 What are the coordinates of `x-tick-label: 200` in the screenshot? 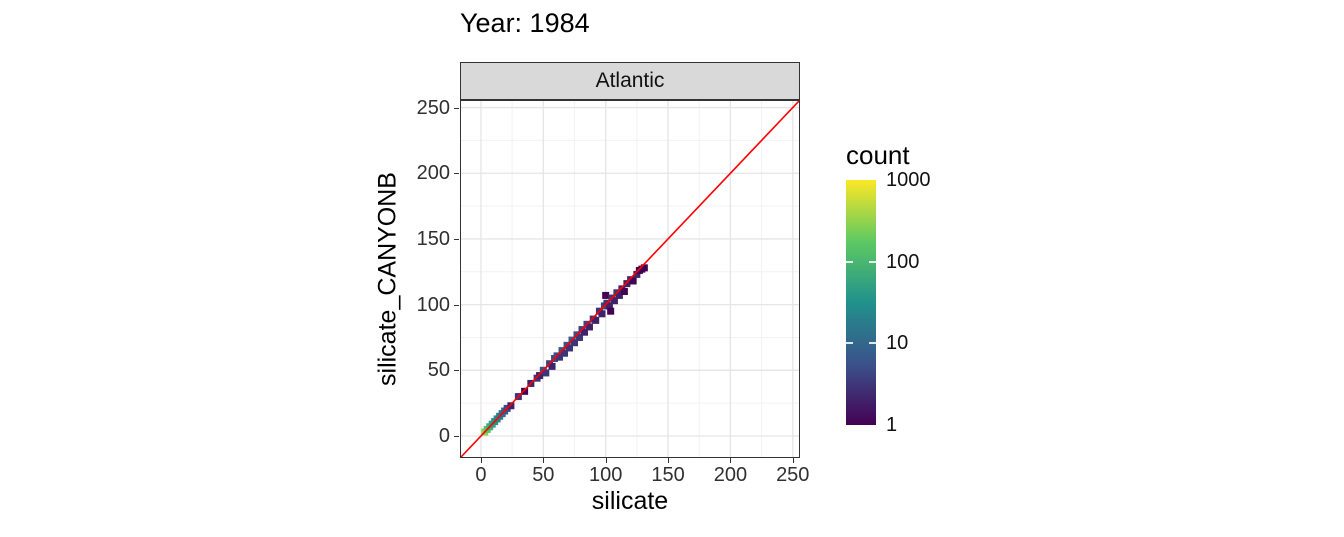 It's located at (730, 475).